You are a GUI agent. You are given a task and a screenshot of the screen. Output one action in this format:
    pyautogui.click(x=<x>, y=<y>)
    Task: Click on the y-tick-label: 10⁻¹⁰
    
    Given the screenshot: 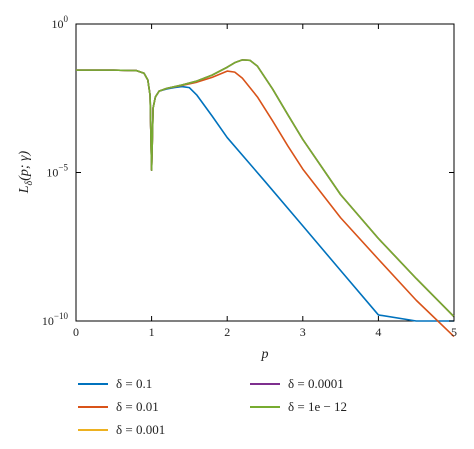 What is the action you would take?
    pyautogui.click(x=55, y=319)
    